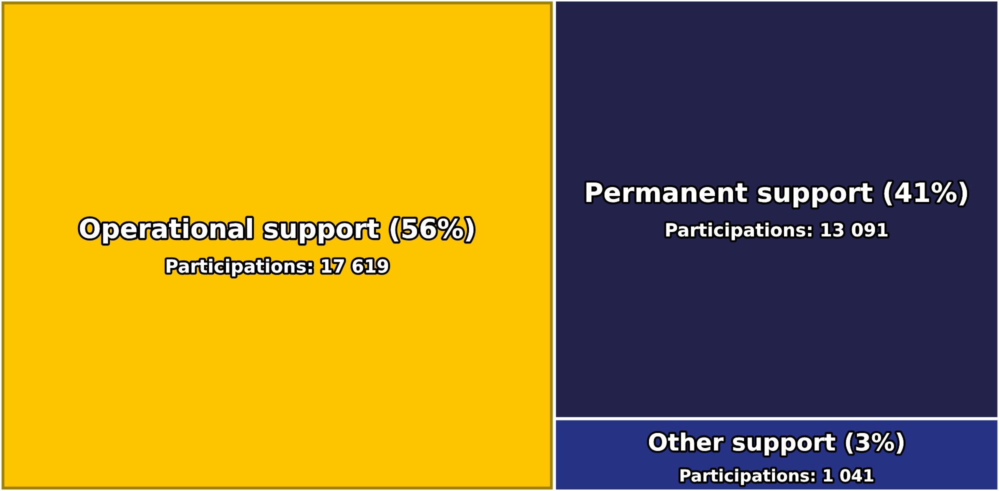 The height and width of the screenshot is (491, 999). I want to click on category-label: Operational support (56%), so click(277, 231).